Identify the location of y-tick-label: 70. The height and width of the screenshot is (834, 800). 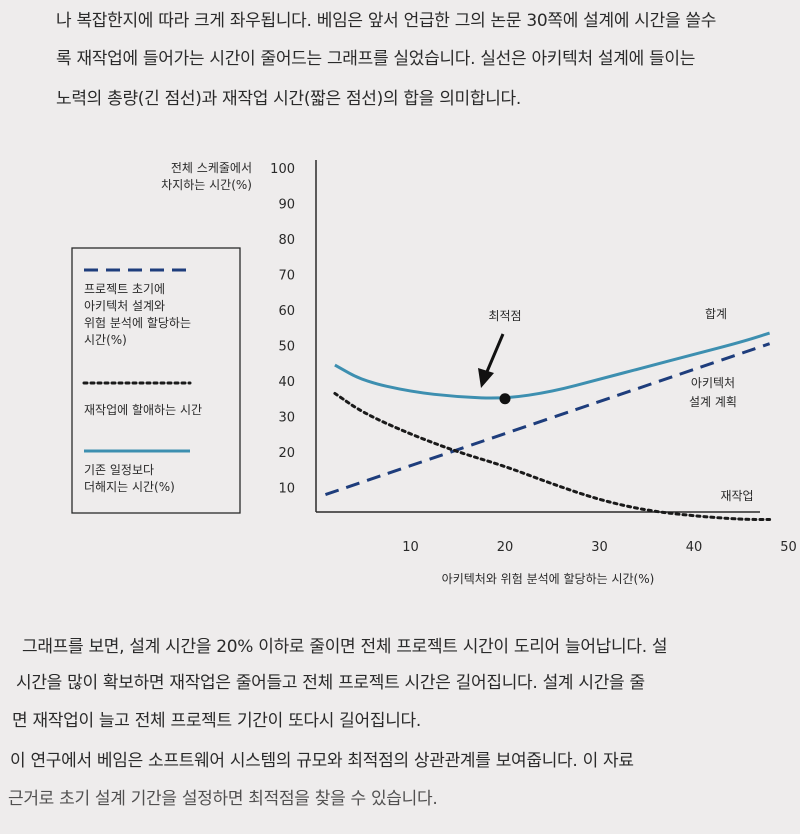
(286, 276).